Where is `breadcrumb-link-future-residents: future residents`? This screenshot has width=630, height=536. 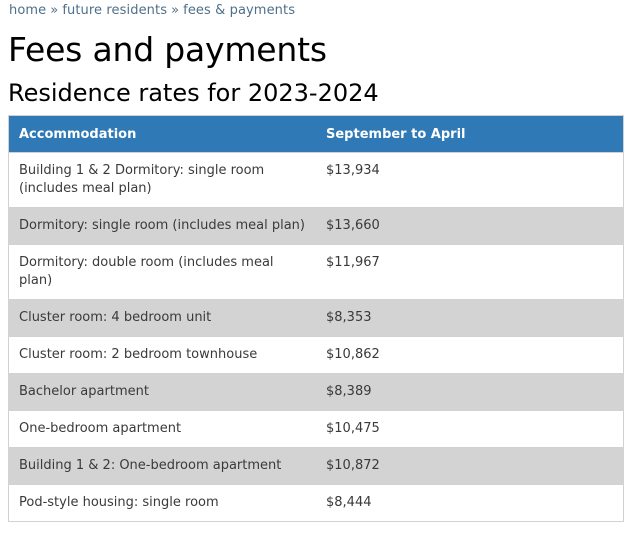
breadcrumb-link-future-residents: future residents is located at coordinates (115, 10).